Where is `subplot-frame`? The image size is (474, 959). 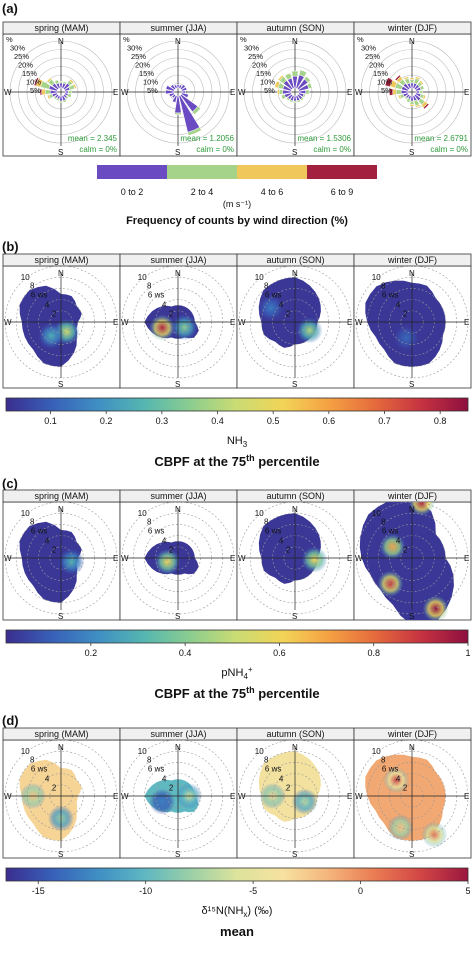
subplot-frame is located at coordinates (61, 95).